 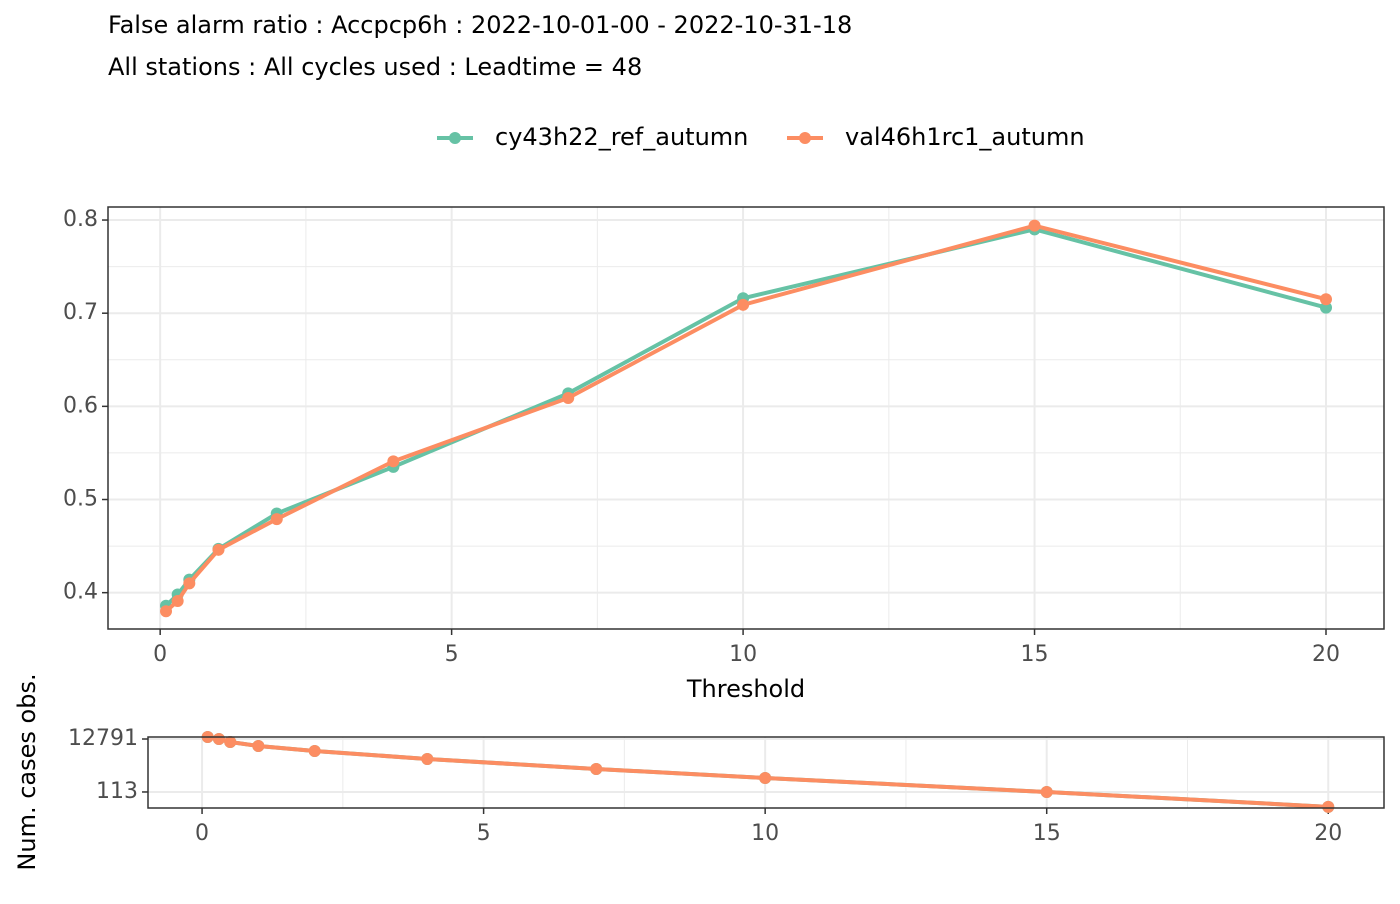 What do you see at coordinates (80, 312) in the screenshot?
I see `y-tick-label: 0.7` at bounding box center [80, 312].